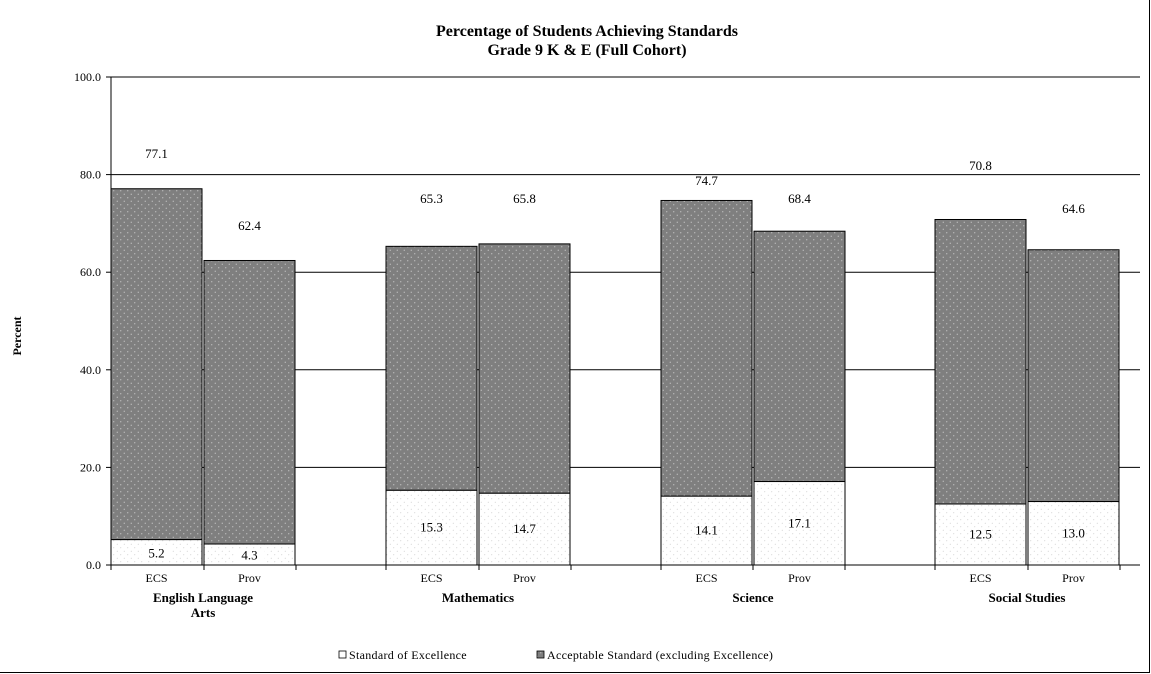  I want to click on data-label-total: 68.4, so click(799, 198).